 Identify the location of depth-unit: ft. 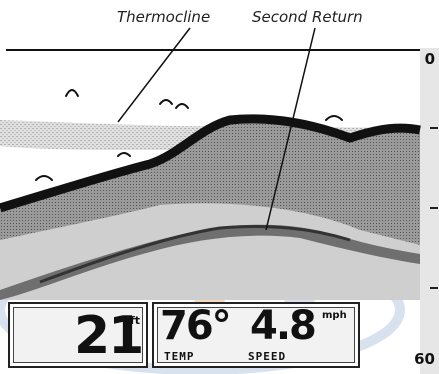
(135, 320).